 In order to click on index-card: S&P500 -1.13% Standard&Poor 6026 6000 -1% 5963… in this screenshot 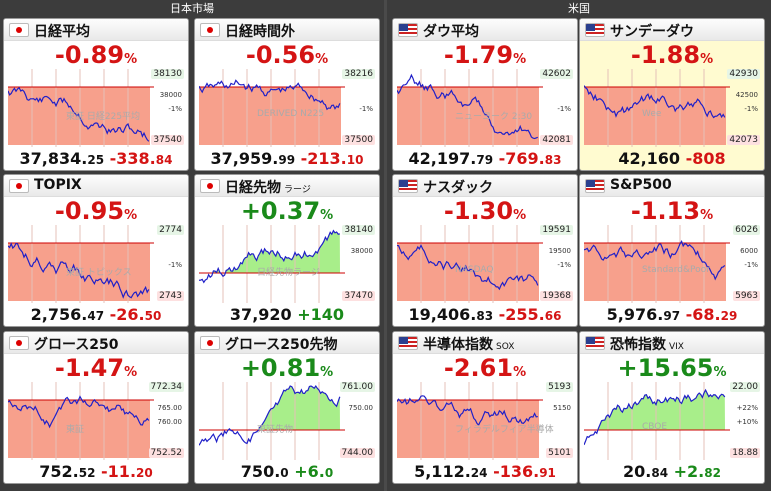, I will do `click(672, 250)`.